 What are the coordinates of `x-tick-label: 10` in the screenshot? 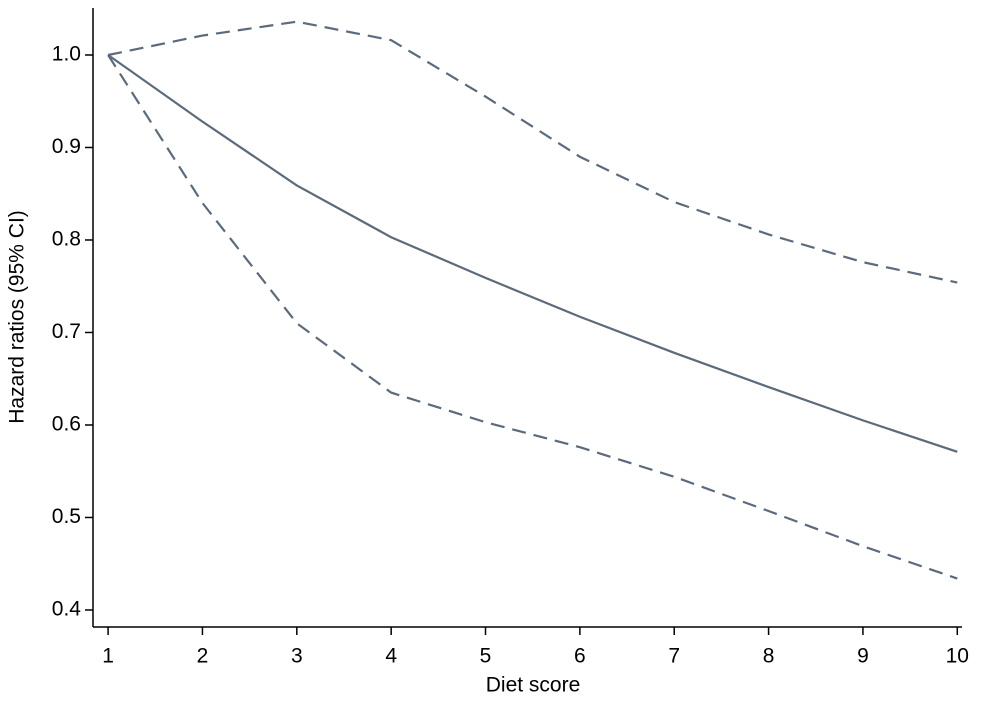 It's located at (957, 656).